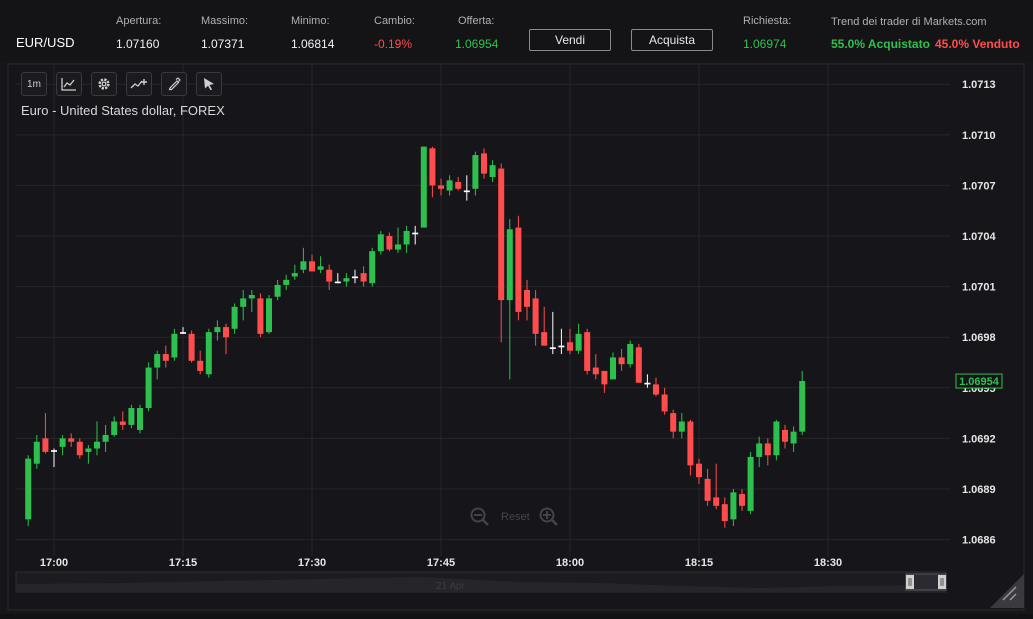 The height and width of the screenshot is (619, 1033). Describe the element at coordinates (479, 516) in the screenshot. I see `zoom-out-icon` at that location.